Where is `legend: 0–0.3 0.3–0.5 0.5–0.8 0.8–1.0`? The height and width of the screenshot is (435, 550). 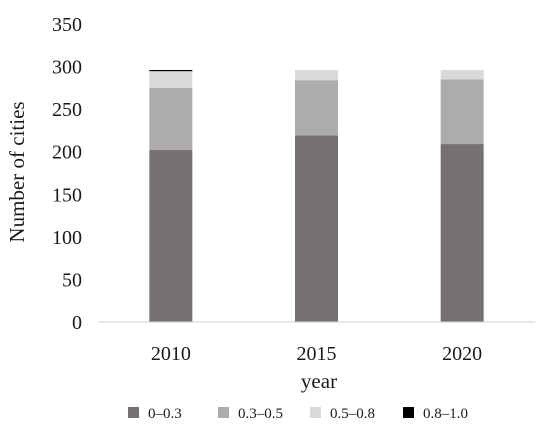 legend: 0–0.3 0.3–0.5 0.5–0.8 0.8–1.0 is located at coordinates (298, 414).